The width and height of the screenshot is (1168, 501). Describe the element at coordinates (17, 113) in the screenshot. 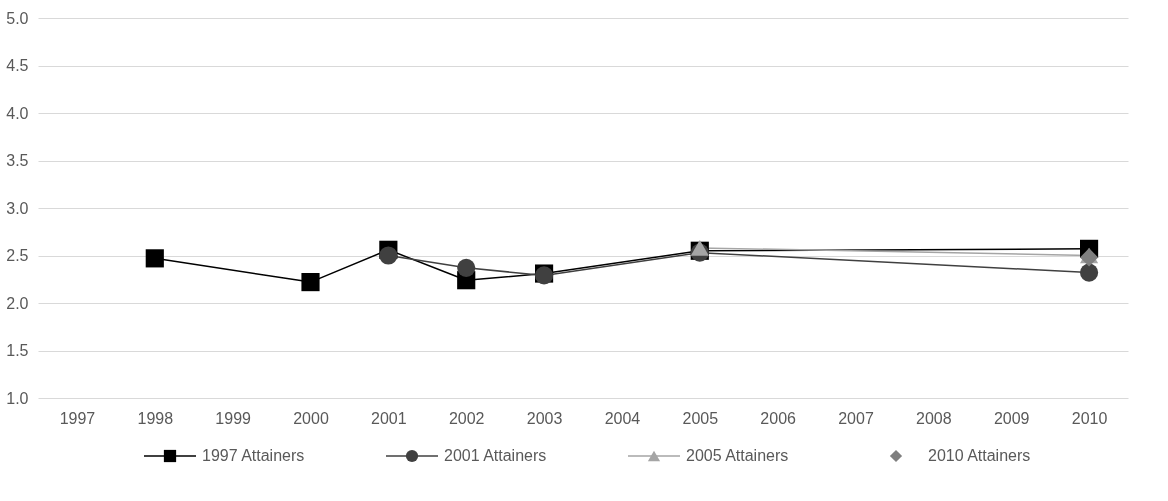

I see `y-tick-label: 4.0` at that location.